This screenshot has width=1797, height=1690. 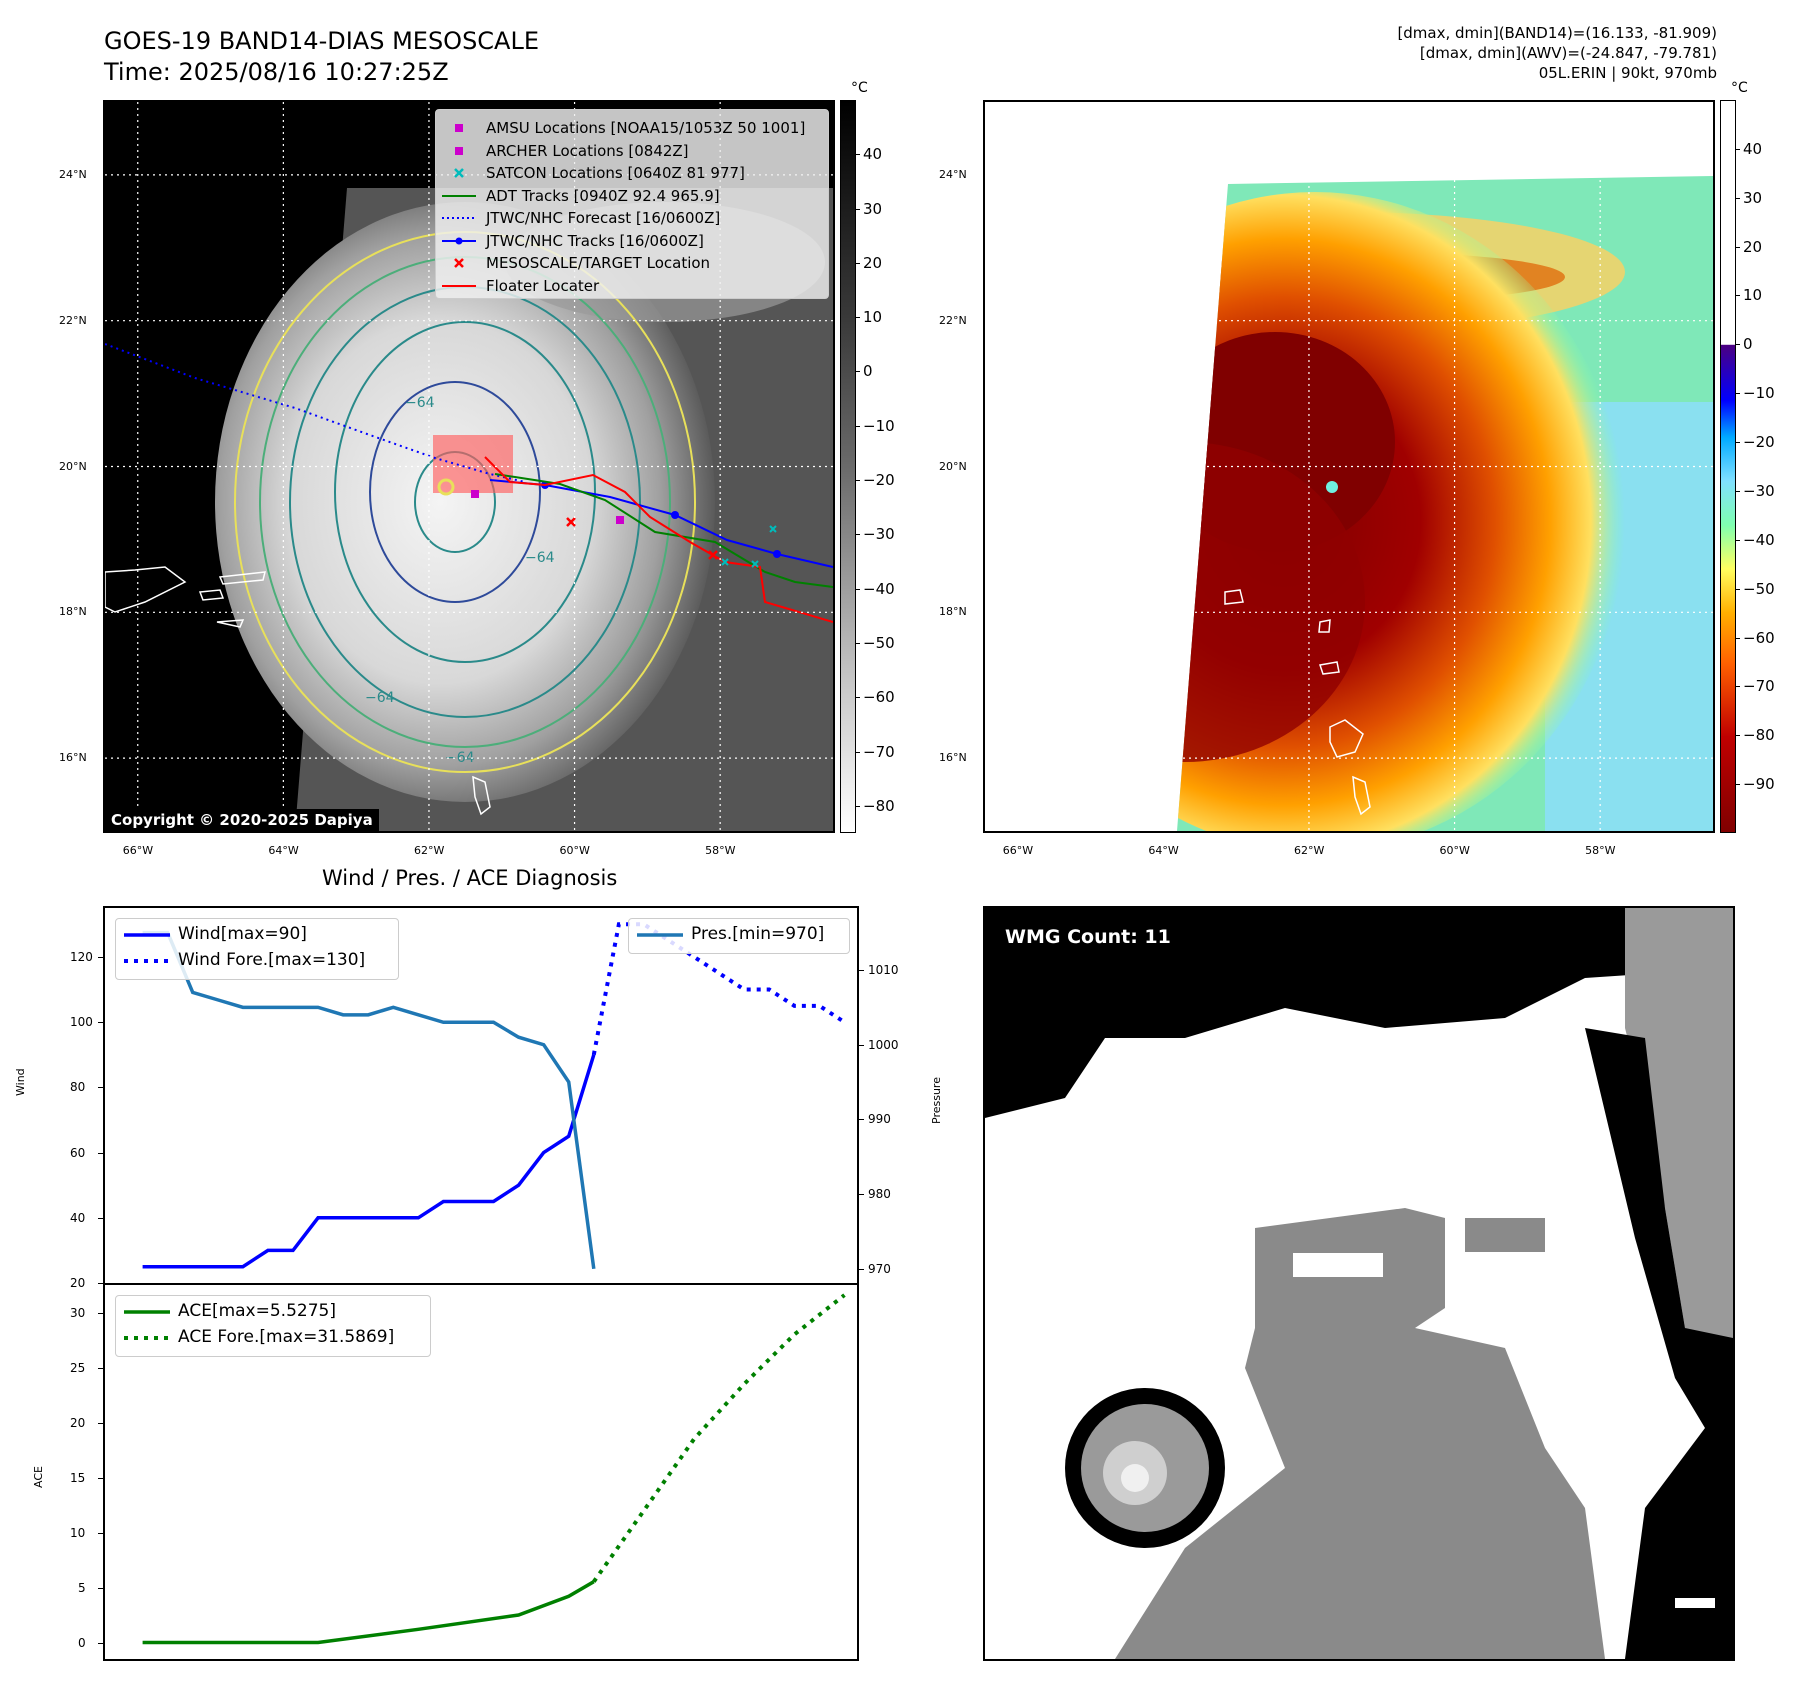 What do you see at coordinates (595, 240) in the screenshot?
I see `legend-label: JTWC/NHC Tracks [16/0600Z]` at bounding box center [595, 240].